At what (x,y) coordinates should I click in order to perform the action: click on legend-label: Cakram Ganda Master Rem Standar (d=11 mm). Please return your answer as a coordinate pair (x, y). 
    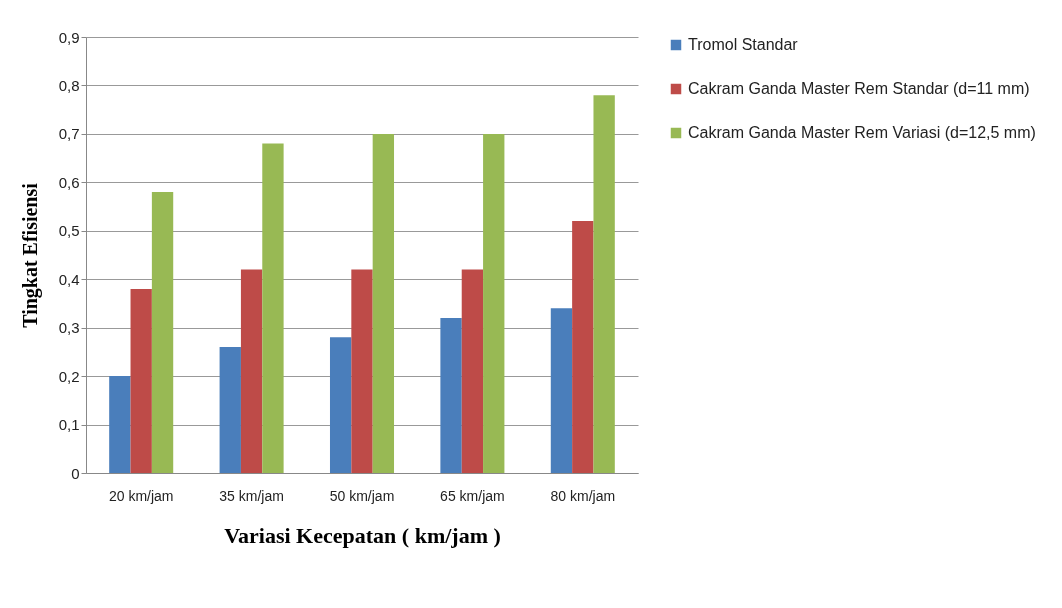
    Looking at the image, I should click on (859, 88).